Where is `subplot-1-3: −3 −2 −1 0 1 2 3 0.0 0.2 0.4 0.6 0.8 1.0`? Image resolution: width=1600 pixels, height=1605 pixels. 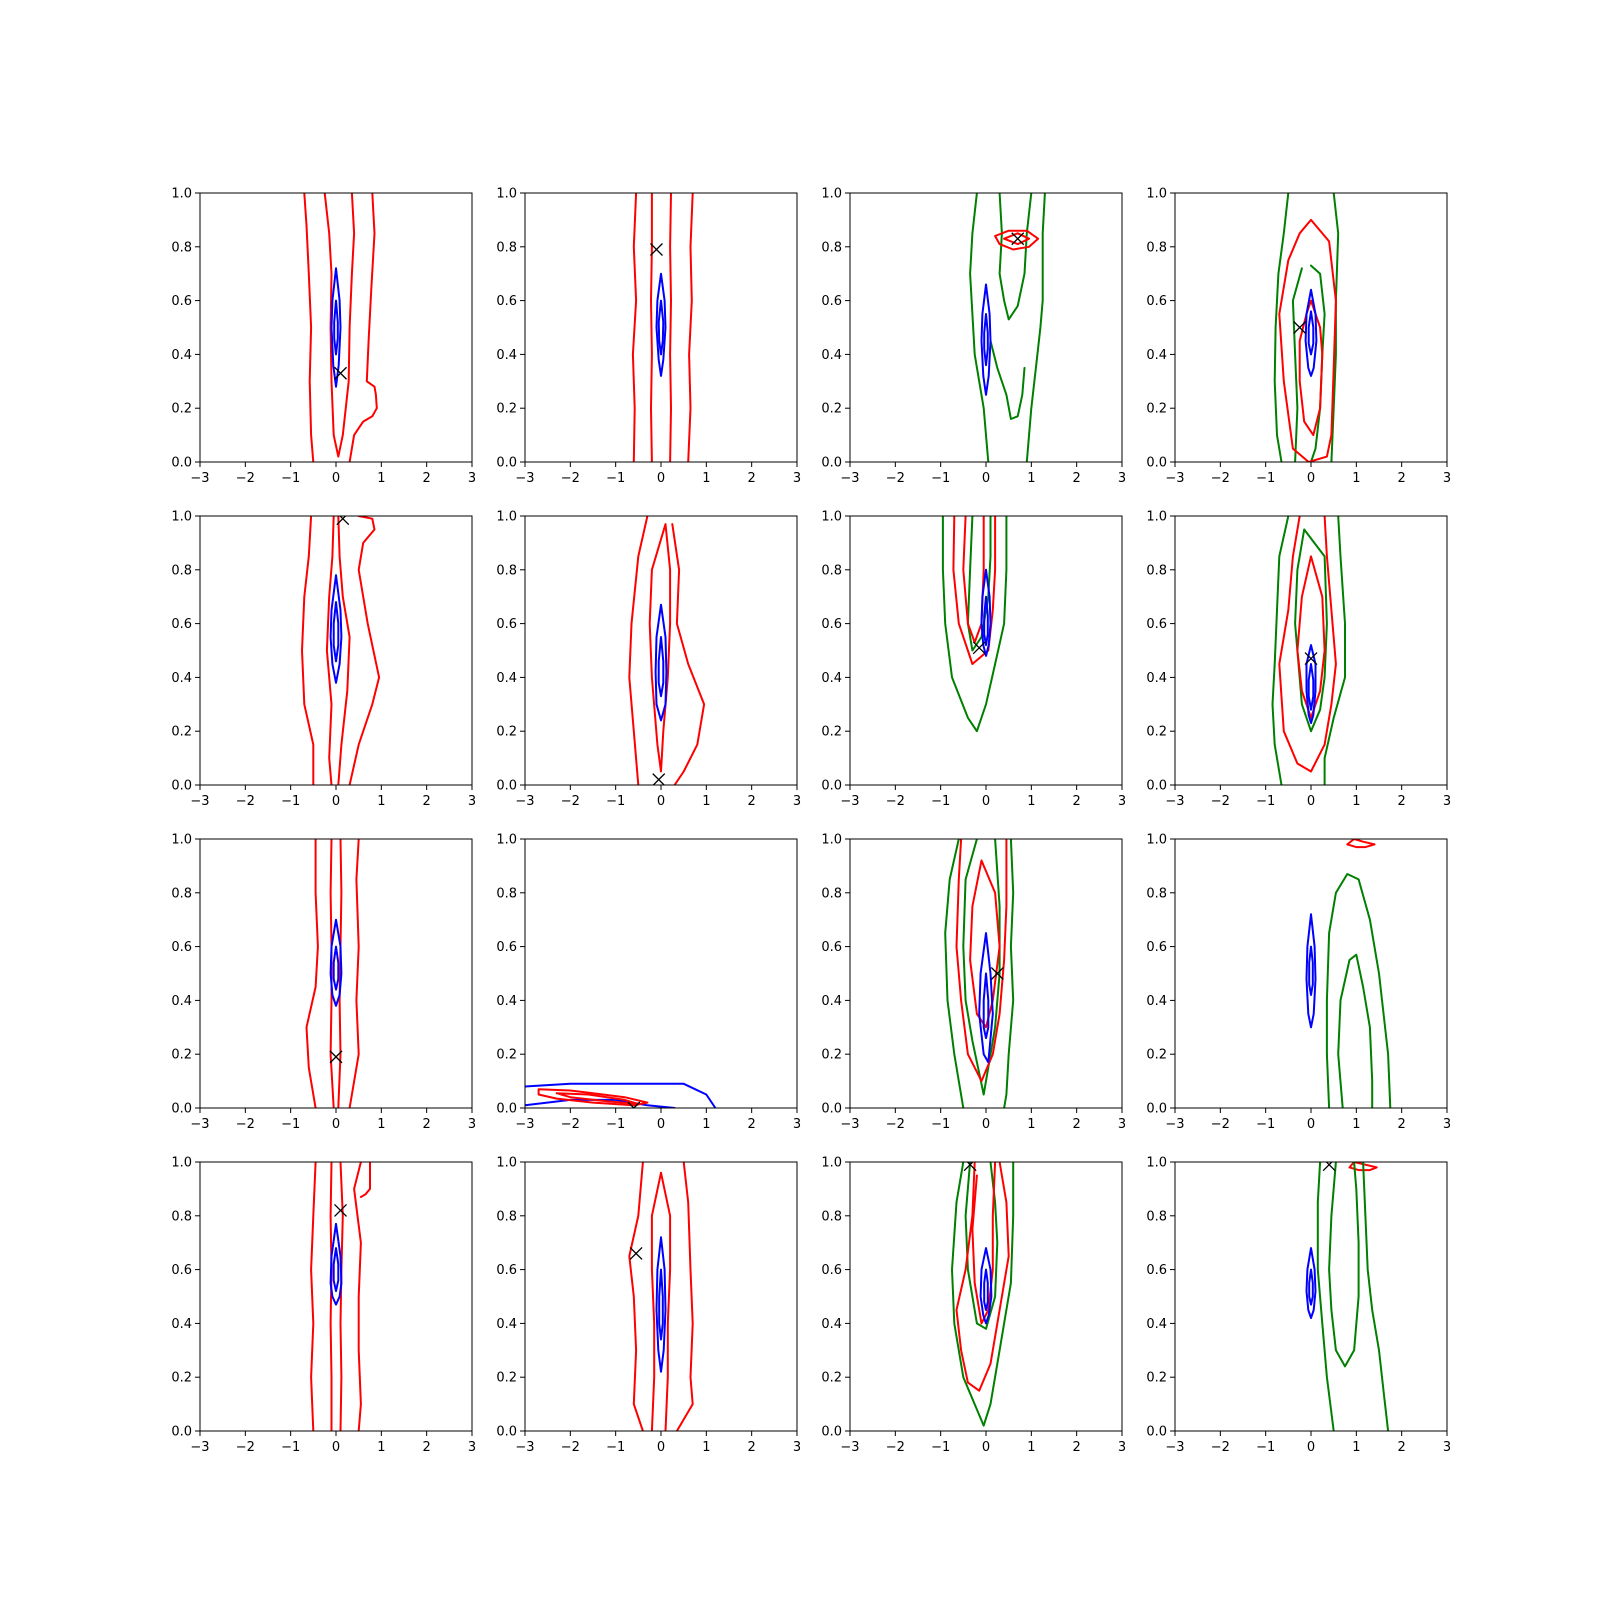
subplot-1-3: −3 −2 −1 0 1 2 3 0.0 0.2 0.4 0.6 0.8 1.0 is located at coordinates (1298, 660).